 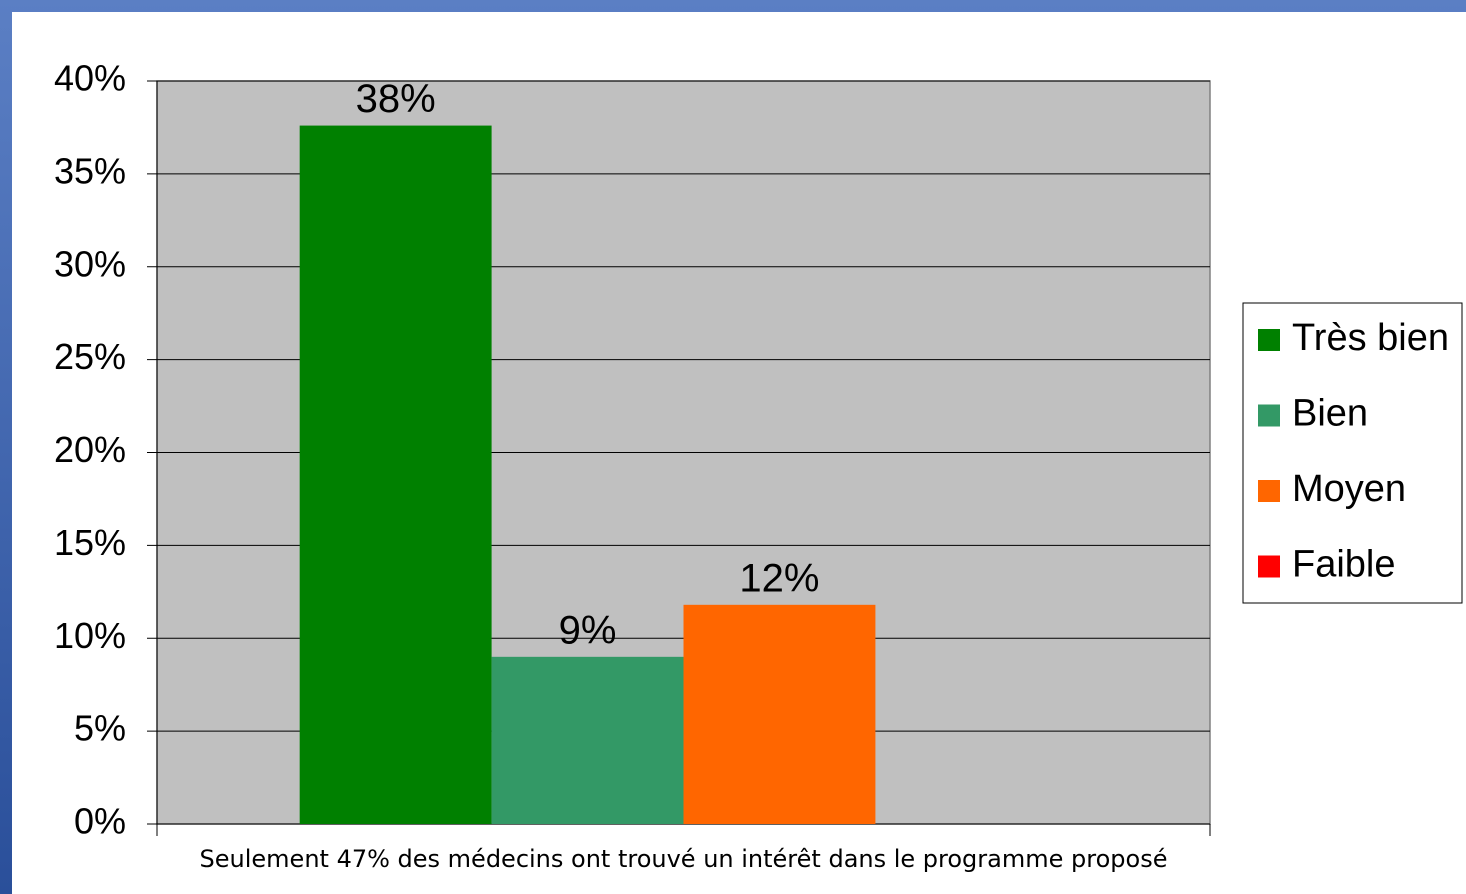 I want to click on legend-box, so click(x=1352, y=453).